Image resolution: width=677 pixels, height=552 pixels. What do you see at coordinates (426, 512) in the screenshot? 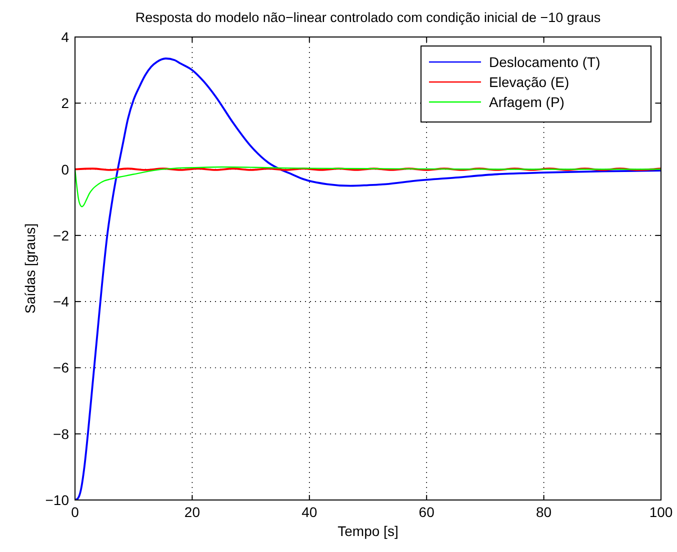
I see `x-tick-label: 60` at bounding box center [426, 512].